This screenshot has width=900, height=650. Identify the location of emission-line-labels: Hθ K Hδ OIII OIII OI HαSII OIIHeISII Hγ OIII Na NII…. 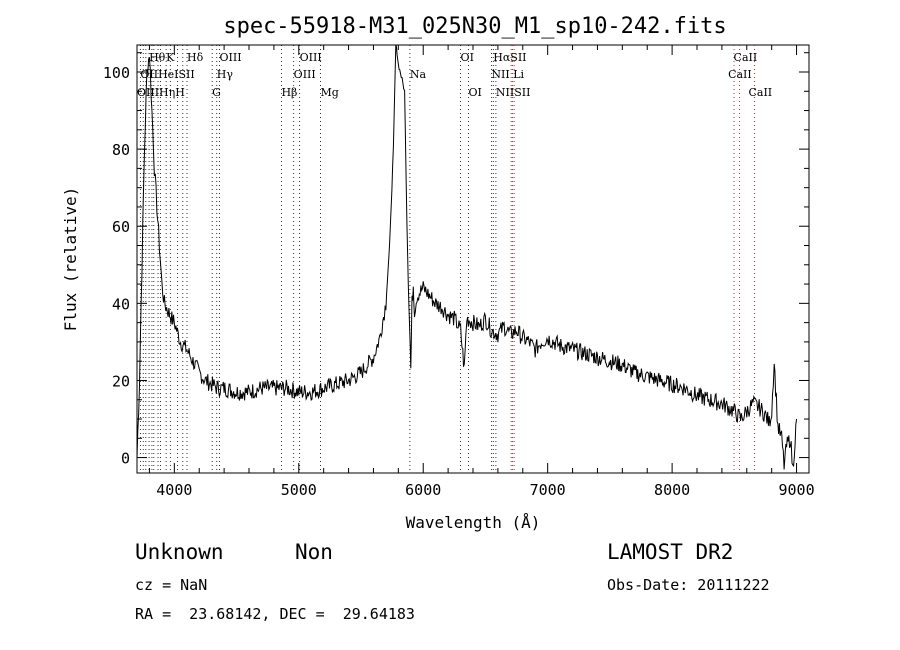
(454, 75).